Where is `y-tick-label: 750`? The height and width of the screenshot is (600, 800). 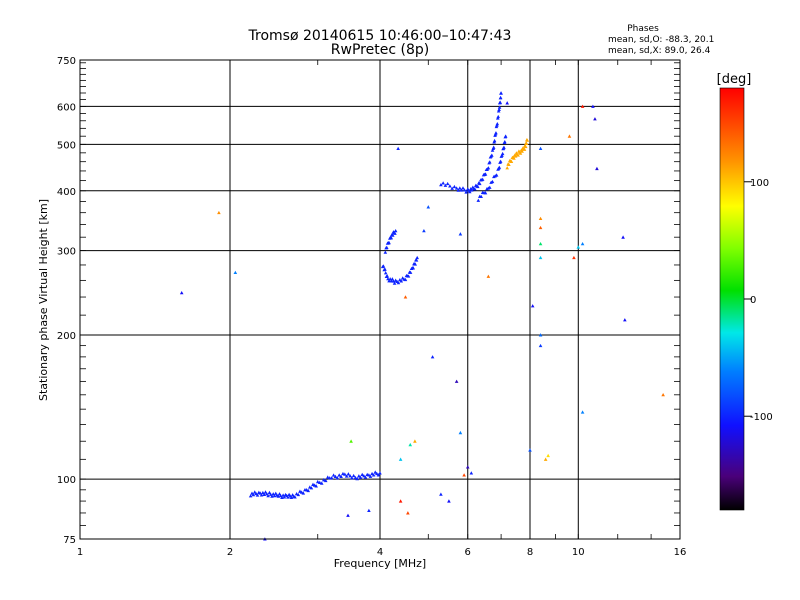
y-tick-label: 750 is located at coordinates (66, 61).